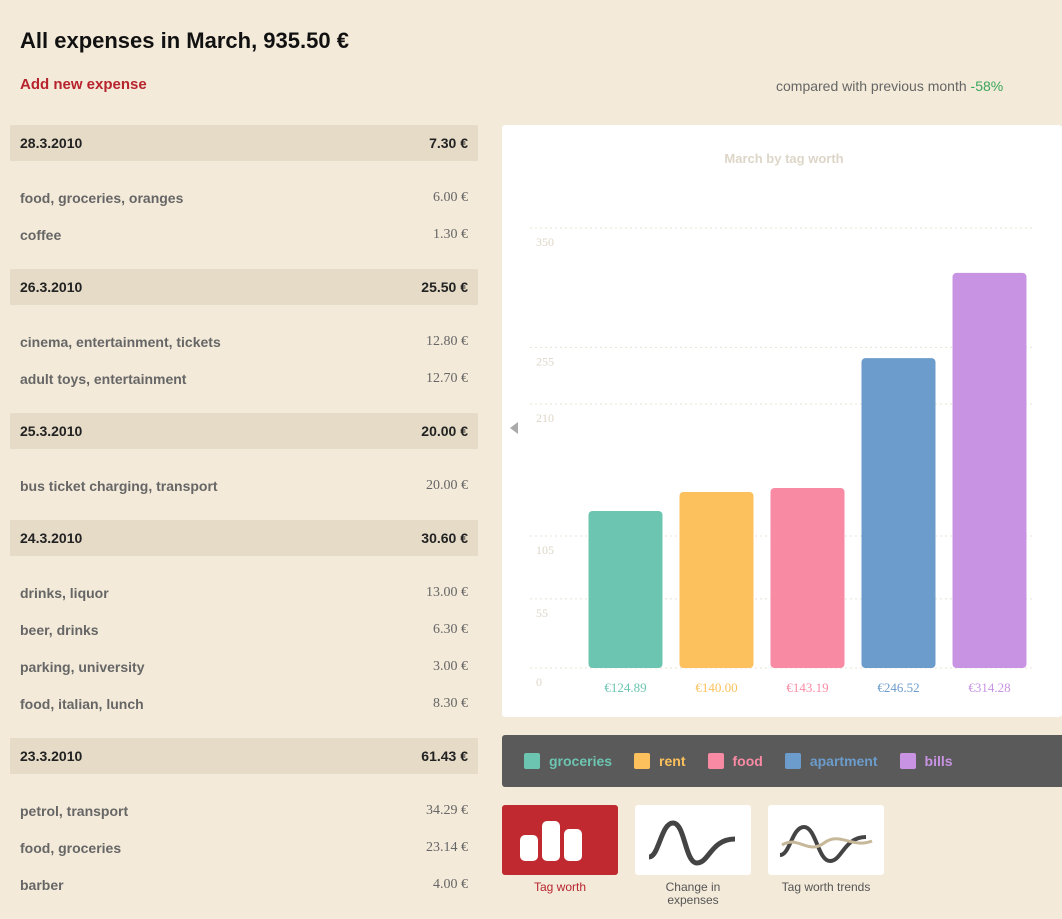  Describe the element at coordinates (450, 629) in the screenshot. I see `expense-amount: 6.30 €` at that location.